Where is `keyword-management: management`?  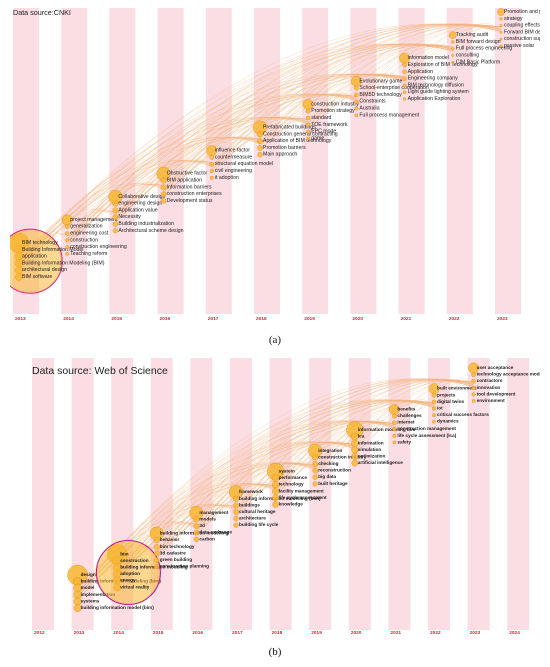
keyword-management: management is located at coordinates (213, 512).